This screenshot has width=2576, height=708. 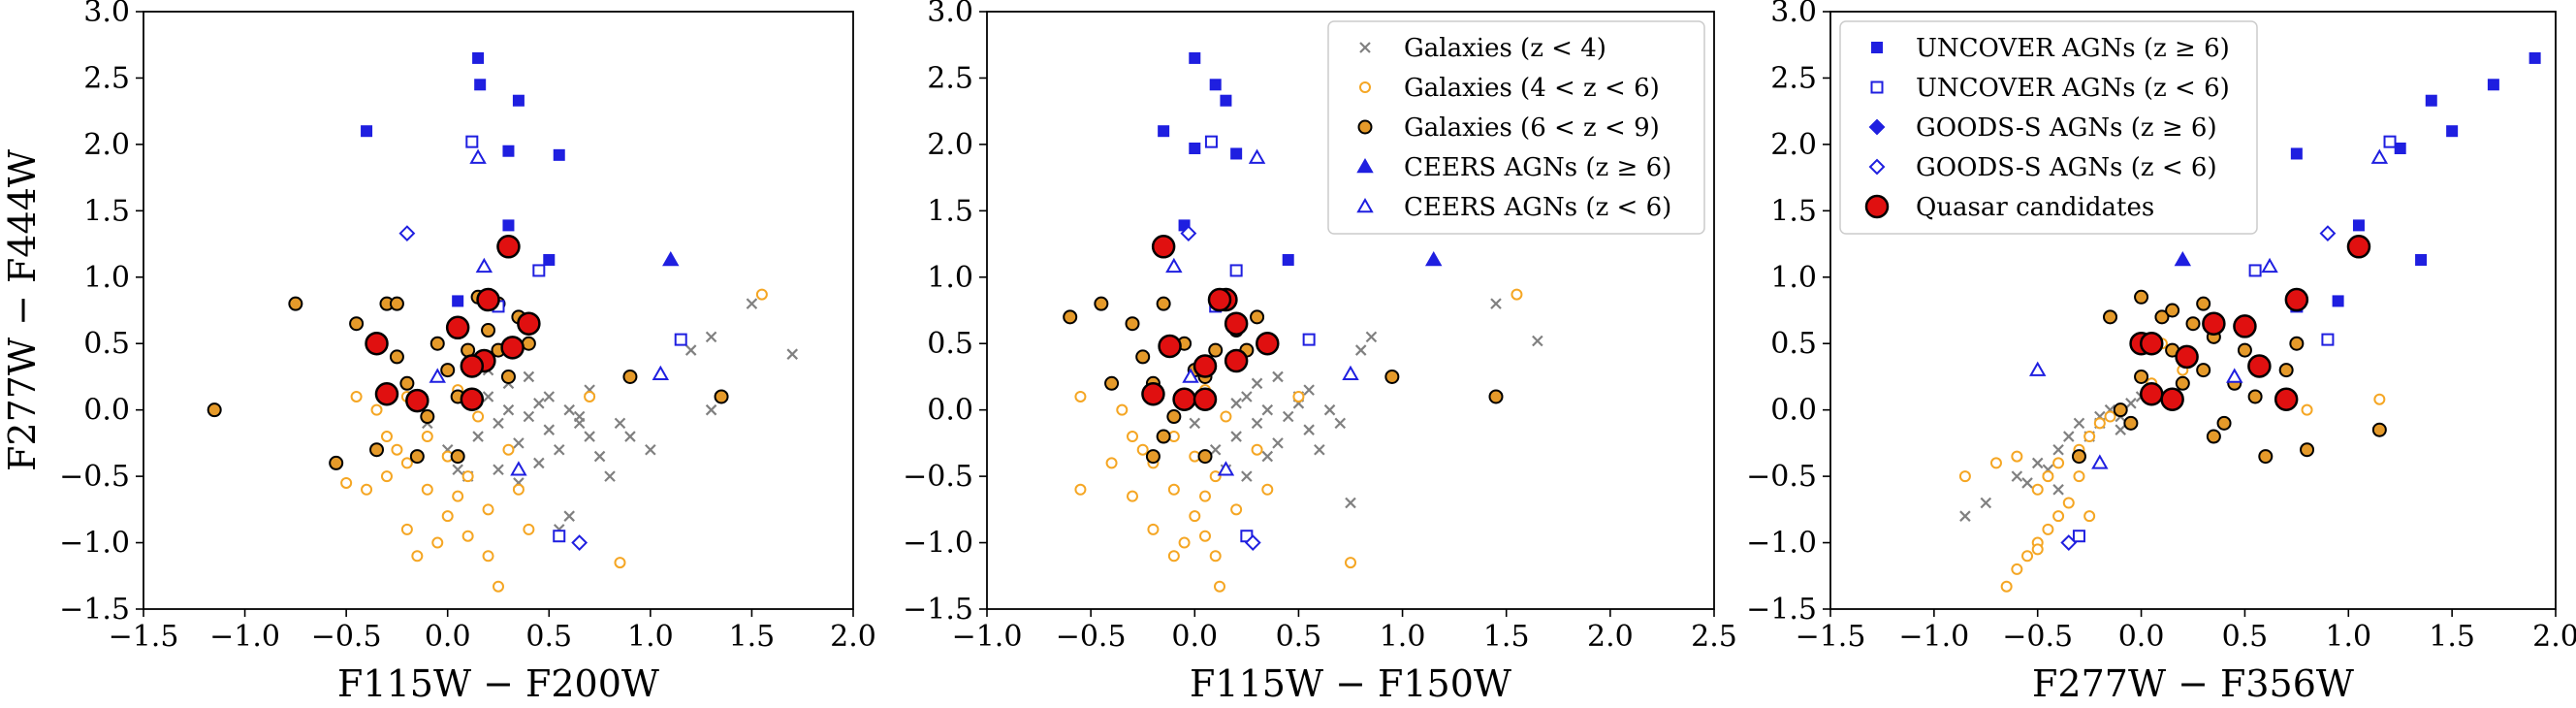 I want to click on x-axis-label: F115W − F150W, so click(x=1351, y=683).